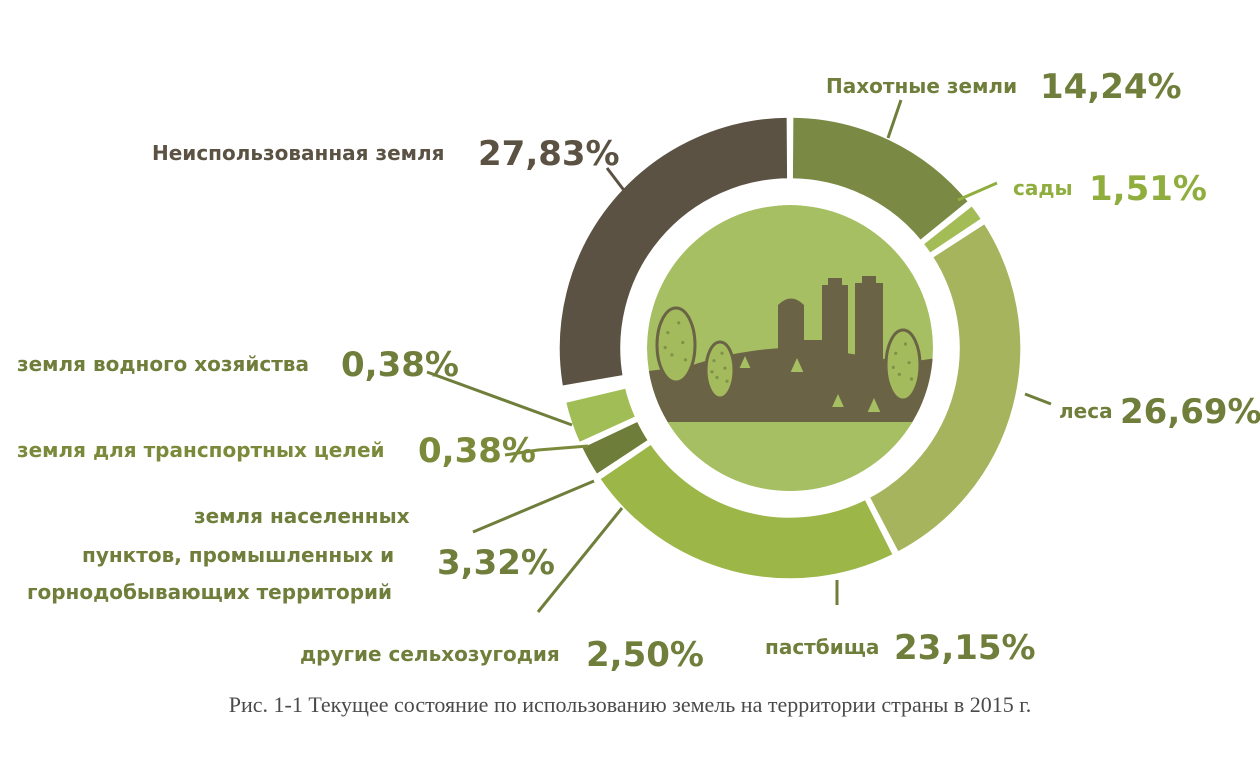  Describe the element at coordinates (163, 364) in the screenshot. I see `slice-label-7: земля водного хозяйства` at that location.